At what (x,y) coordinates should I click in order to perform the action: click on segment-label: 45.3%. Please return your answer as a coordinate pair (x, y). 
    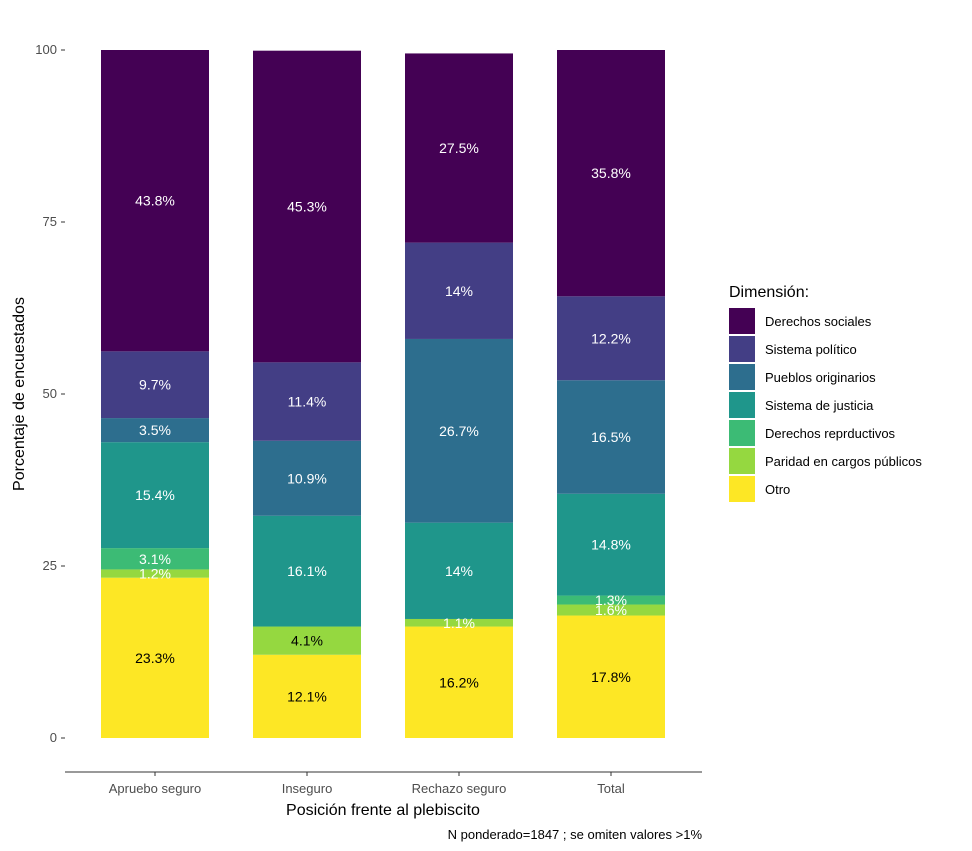
    Looking at the image, I should click on (307, 207).